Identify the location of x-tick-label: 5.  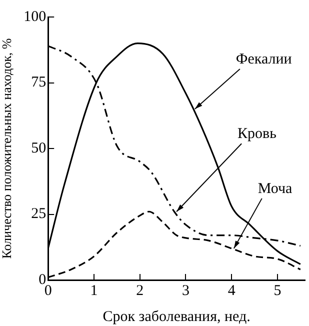
(278, 290).